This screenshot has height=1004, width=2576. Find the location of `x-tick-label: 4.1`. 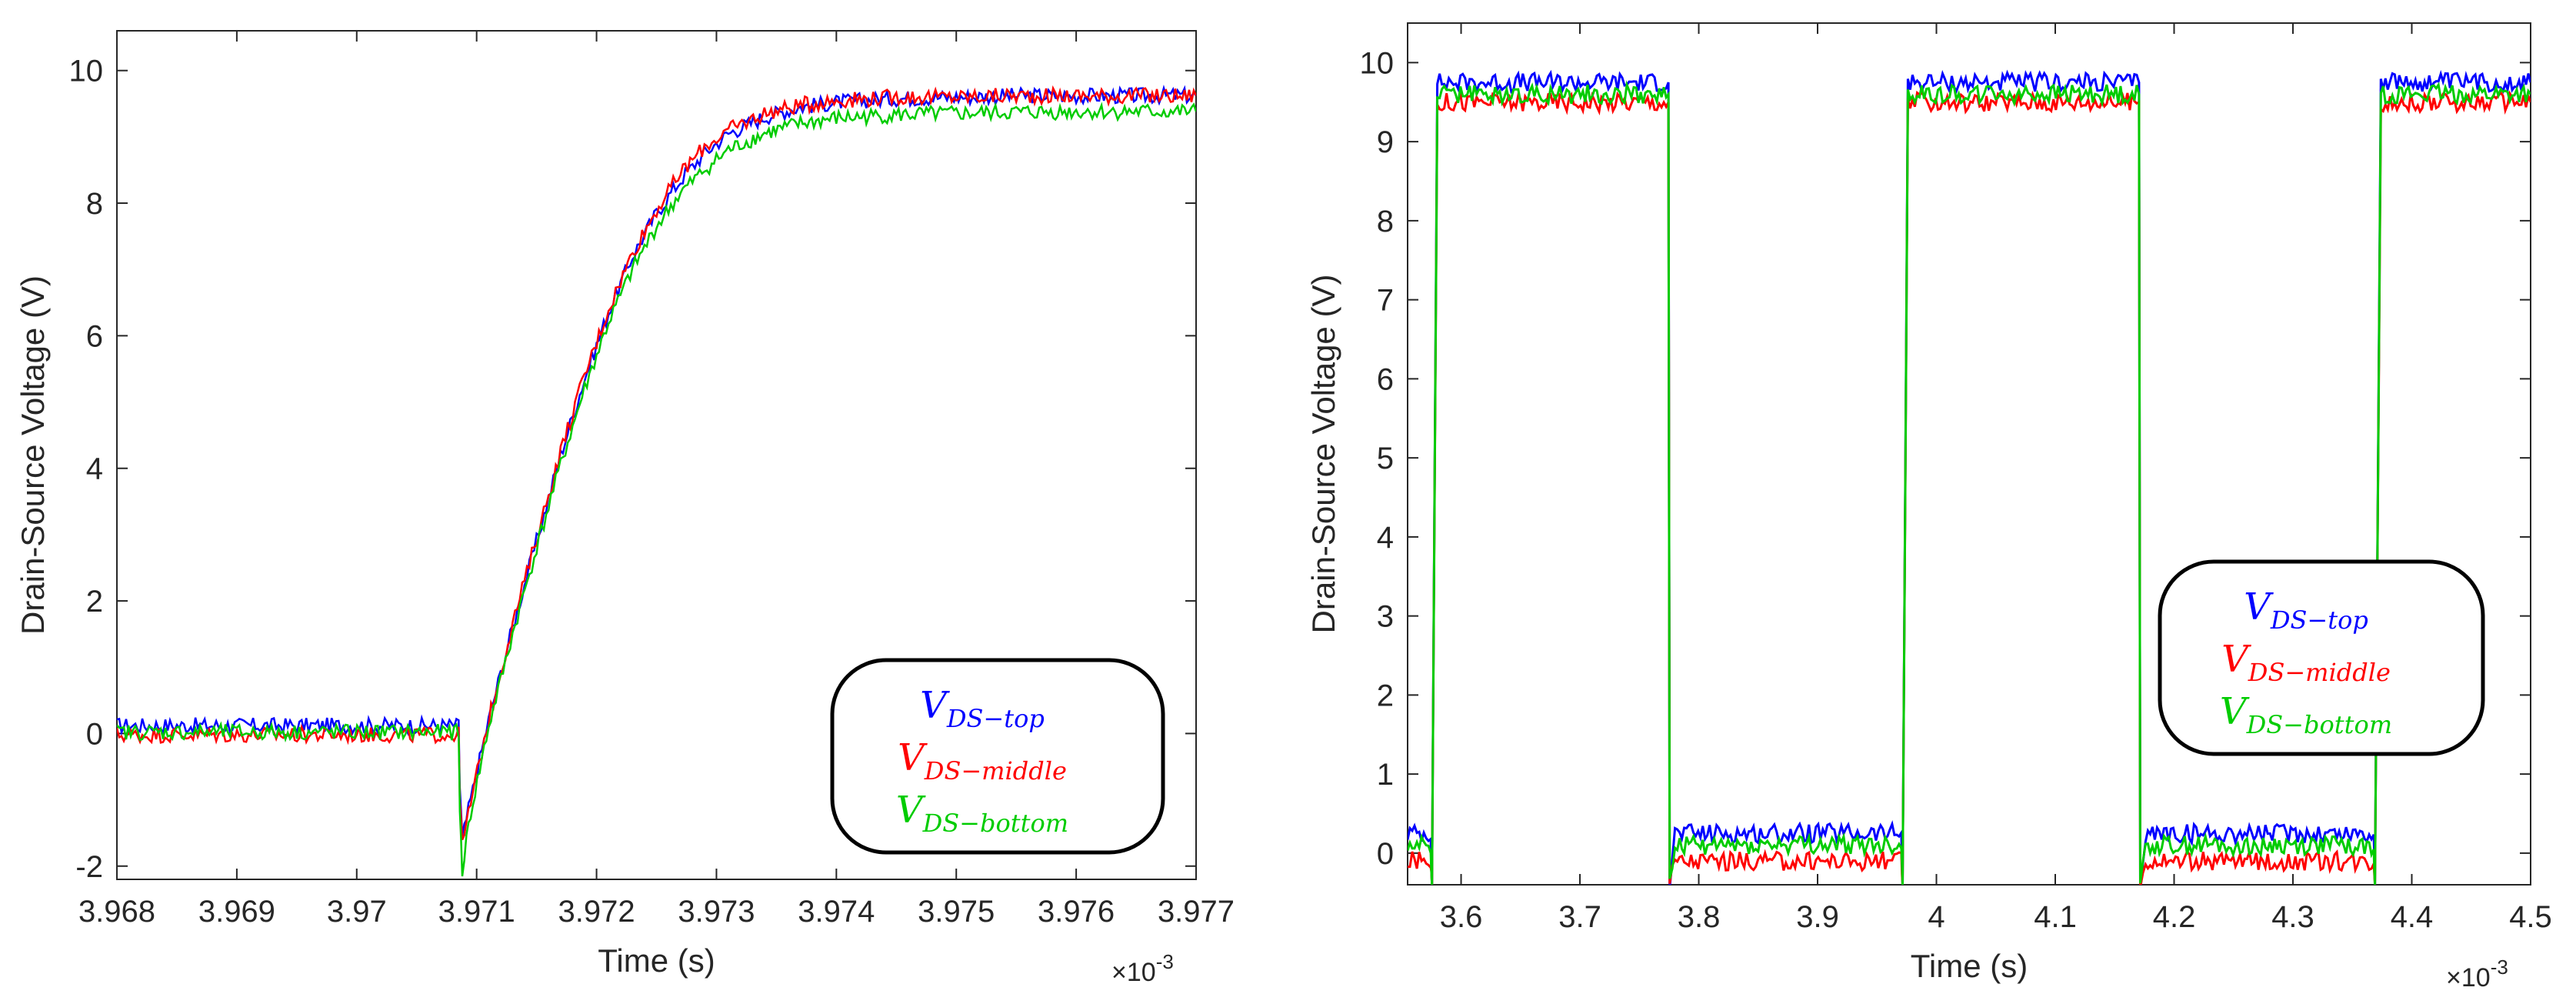

x-tick-label: 4.1 is located at coordinates (2055, 917).